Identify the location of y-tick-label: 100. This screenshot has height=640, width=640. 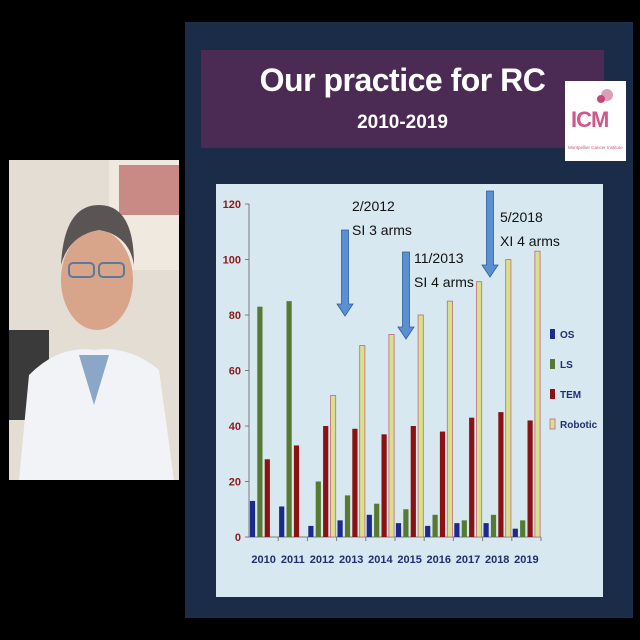
(232, 261).